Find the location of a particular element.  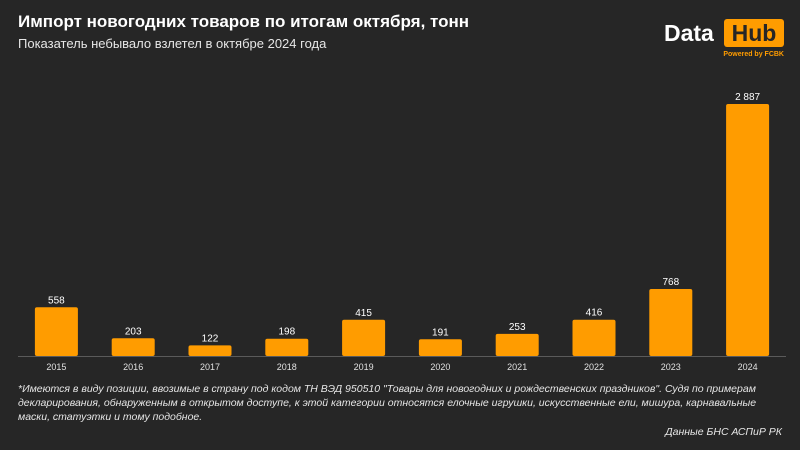

value-label-2015: 558 is located at coordinates (56, 300).